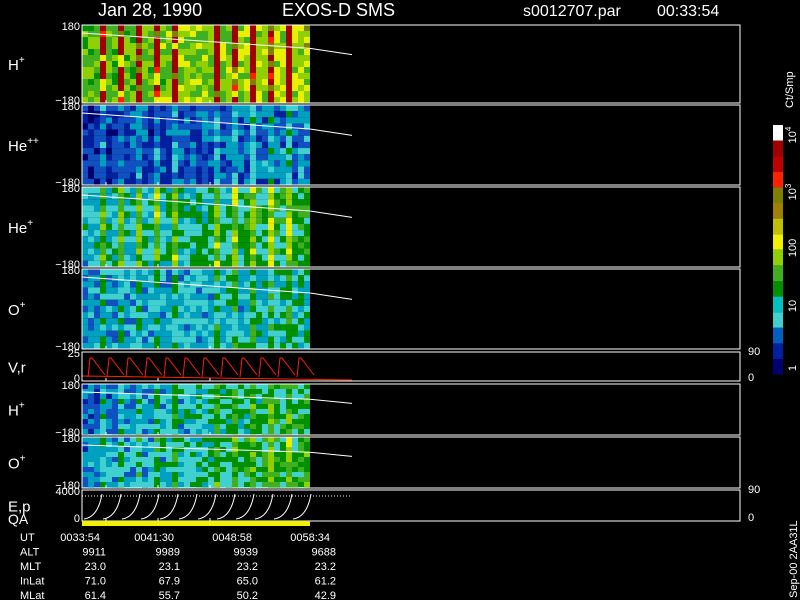  I want to click on colorbar-swatch, so click(778, 195).